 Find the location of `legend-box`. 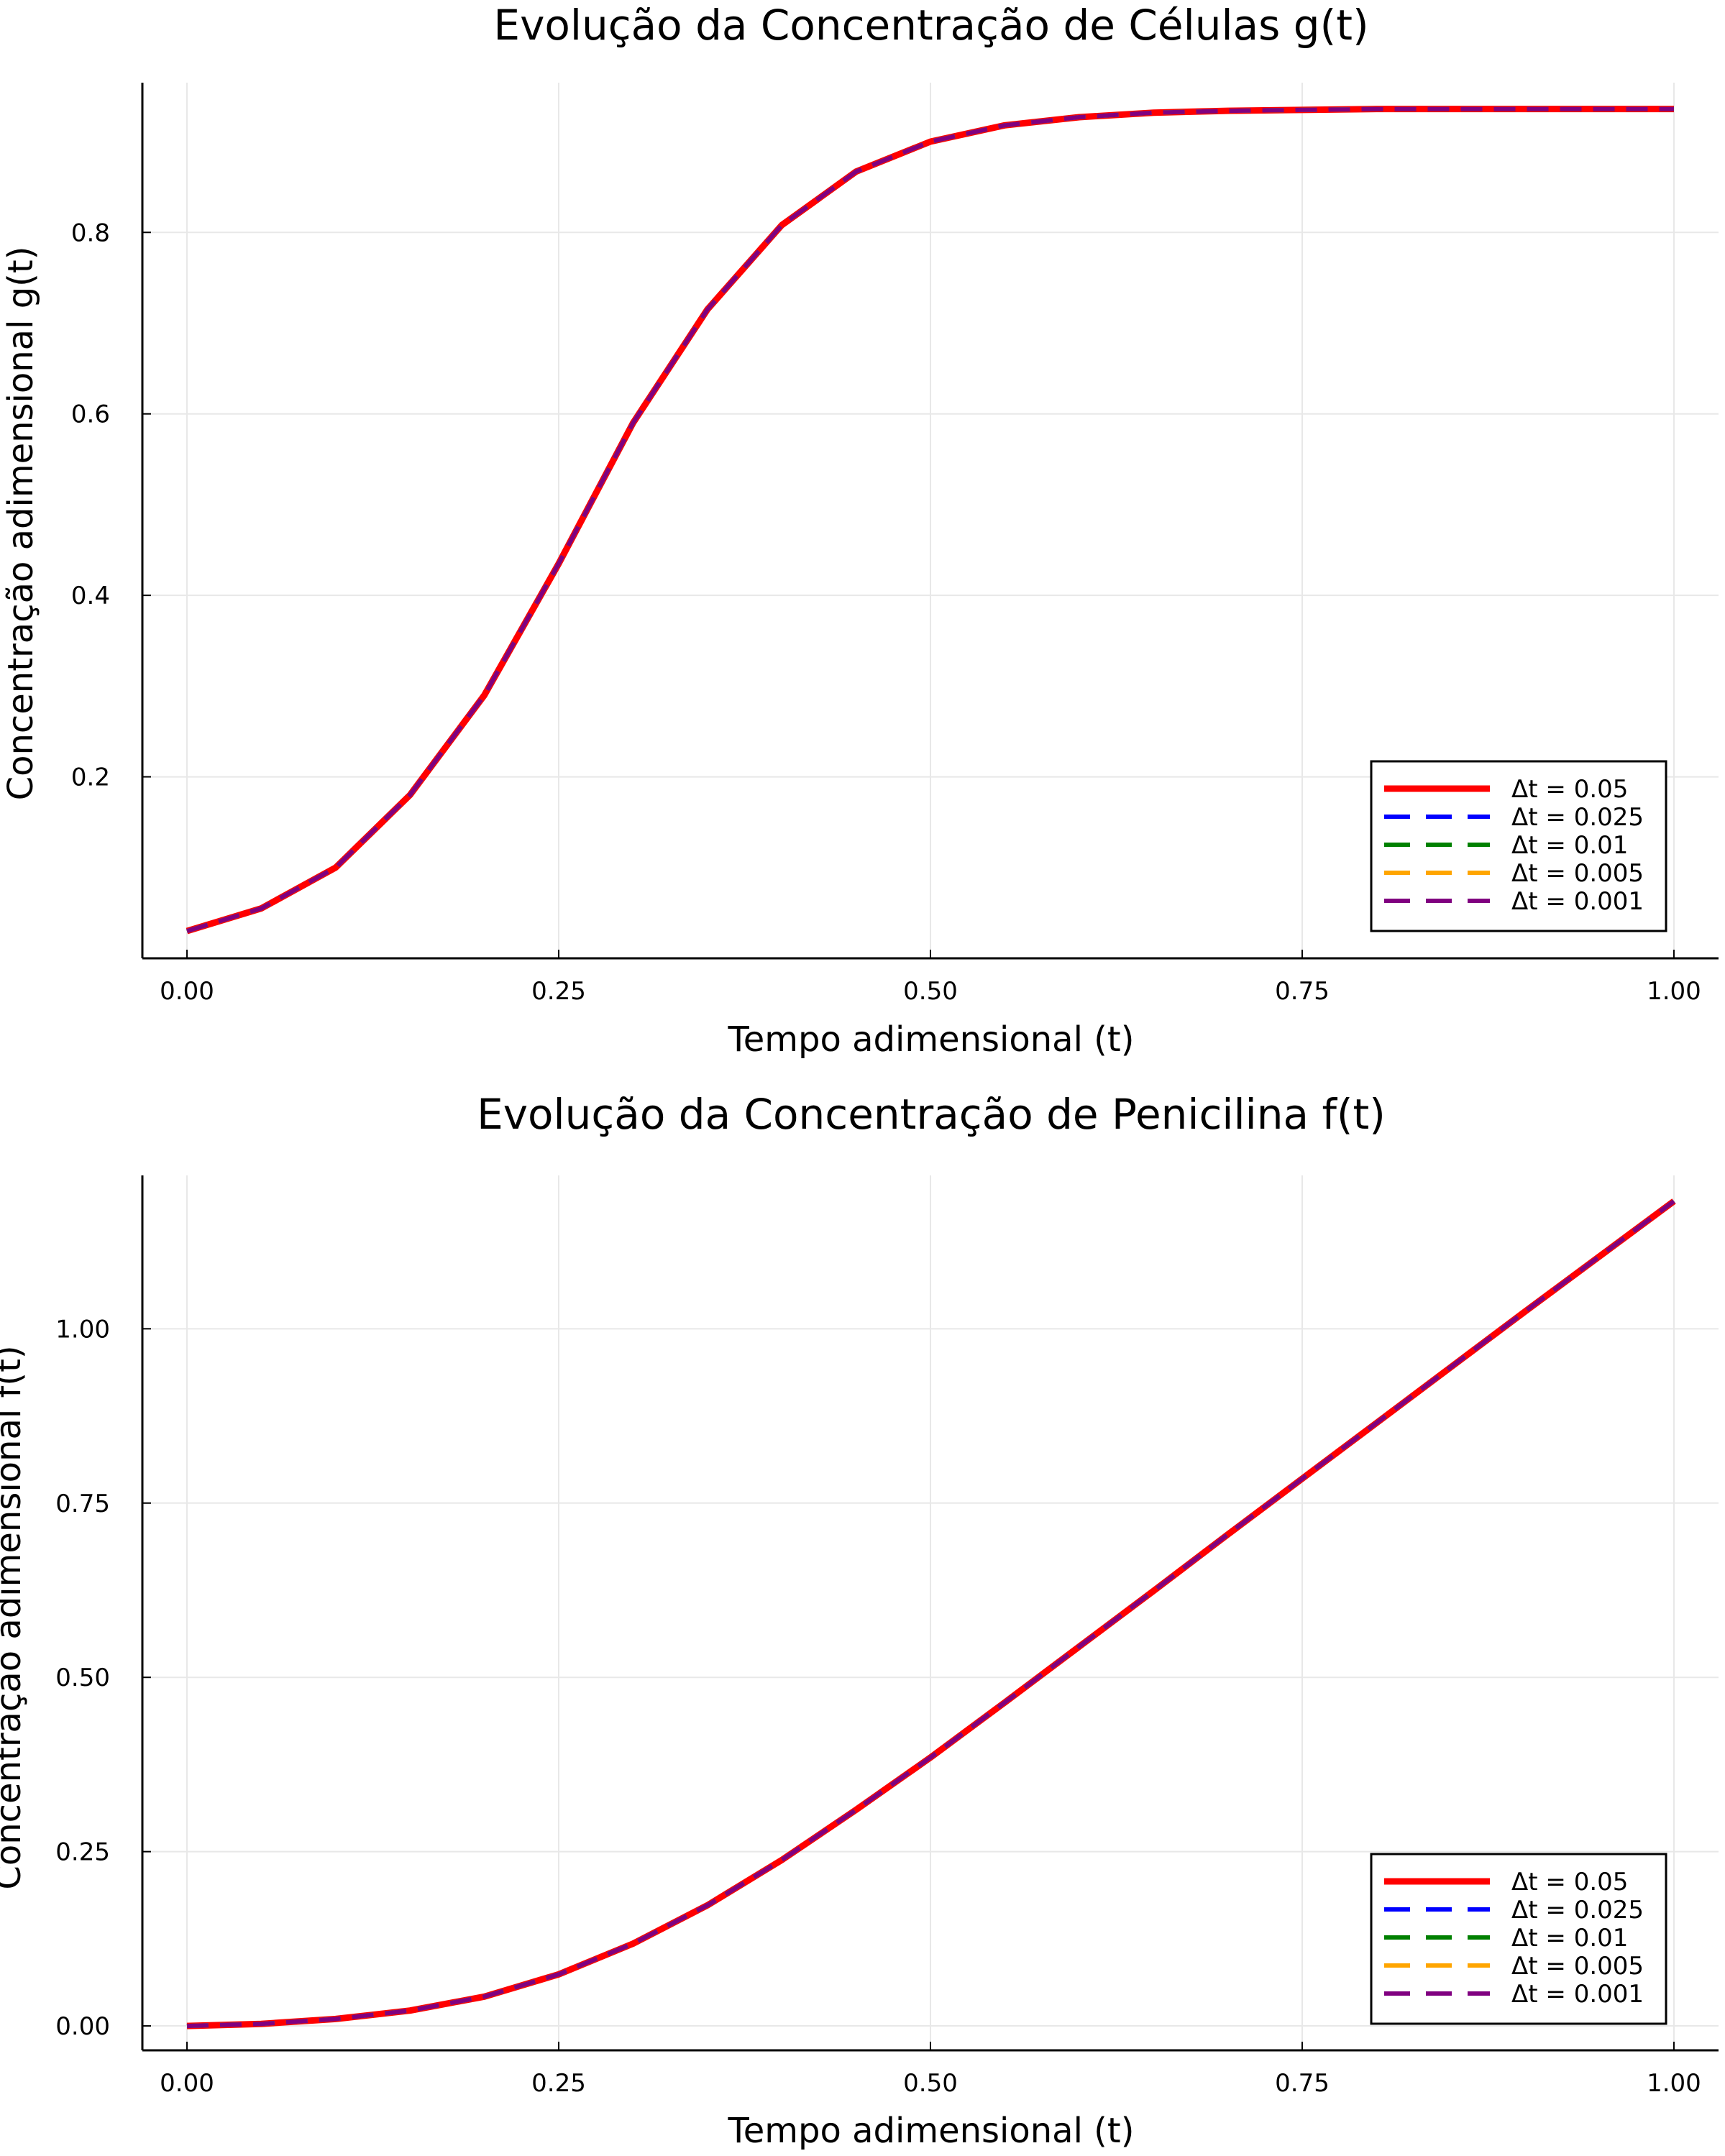

legend-box is located at coordinates (1519, 846).